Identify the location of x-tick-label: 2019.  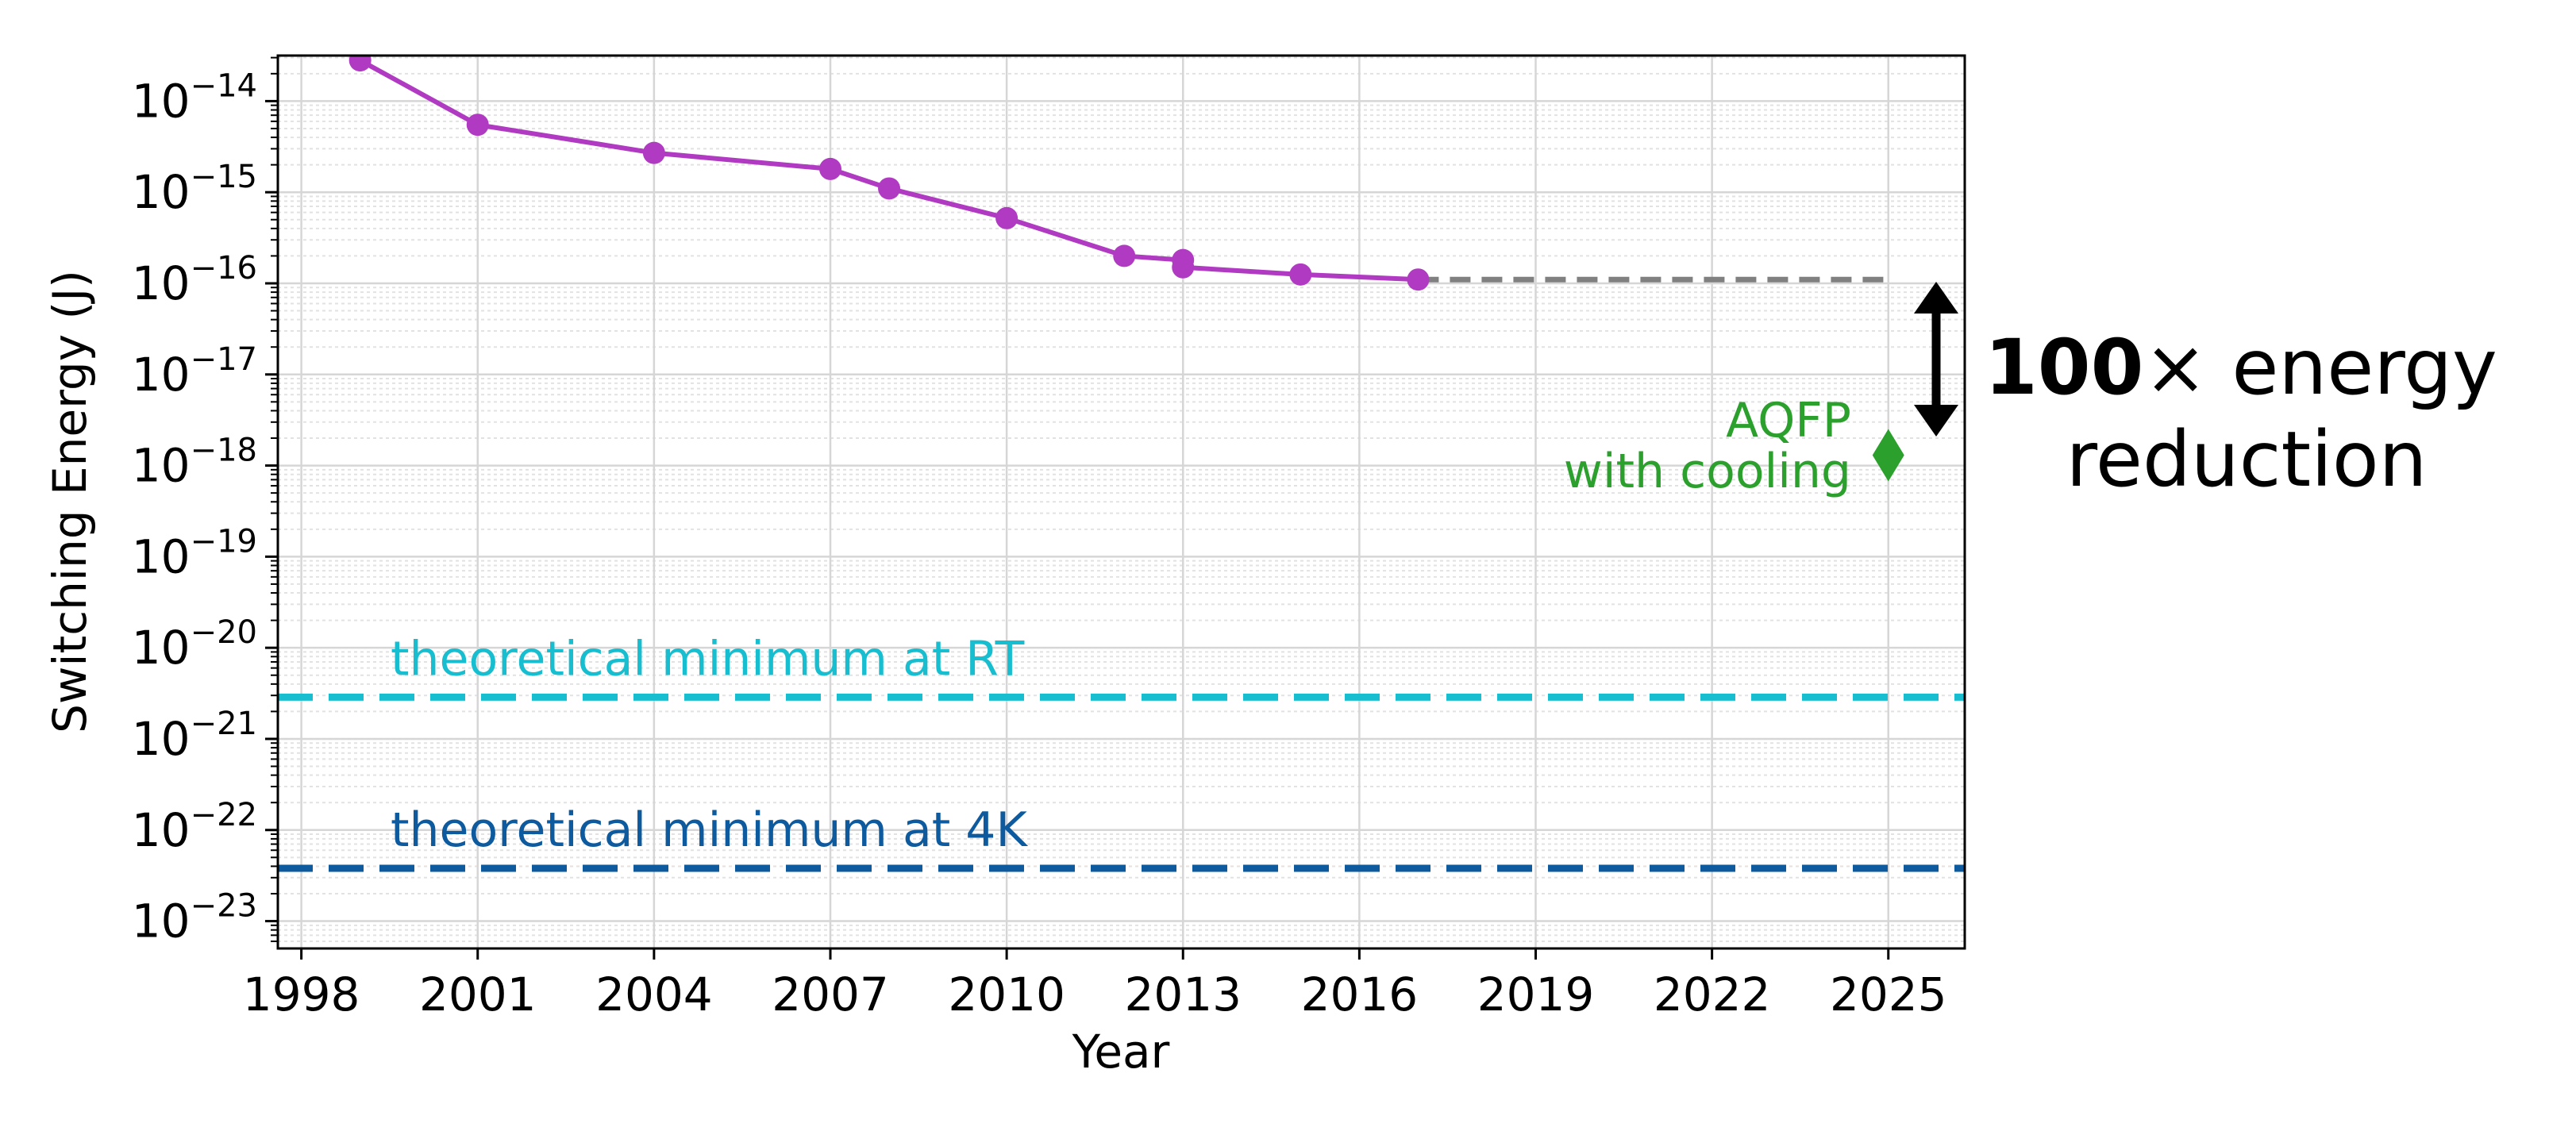
(1536, 995).